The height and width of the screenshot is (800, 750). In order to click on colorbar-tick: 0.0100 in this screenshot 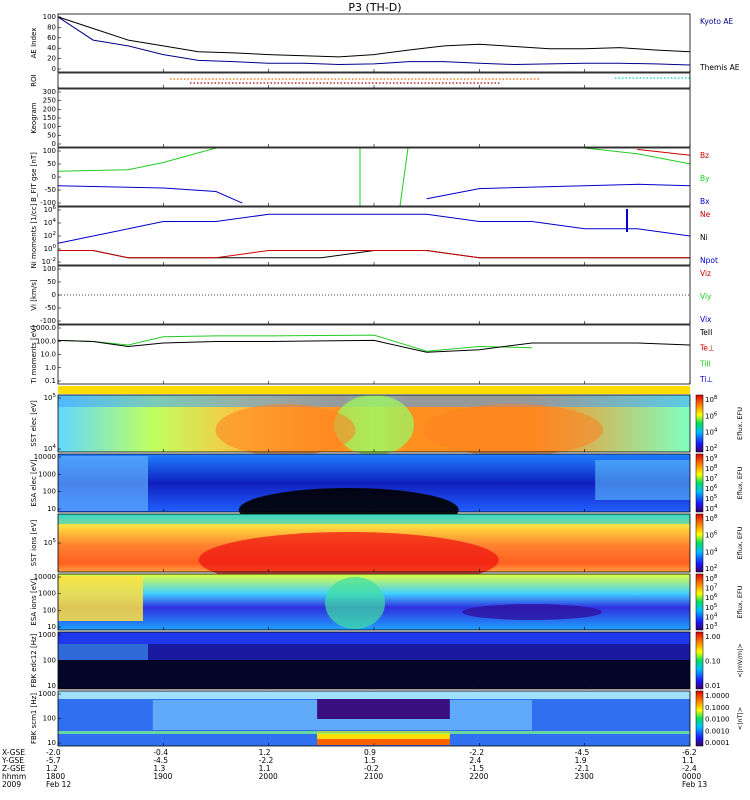, I will do `click(717, 720)`.